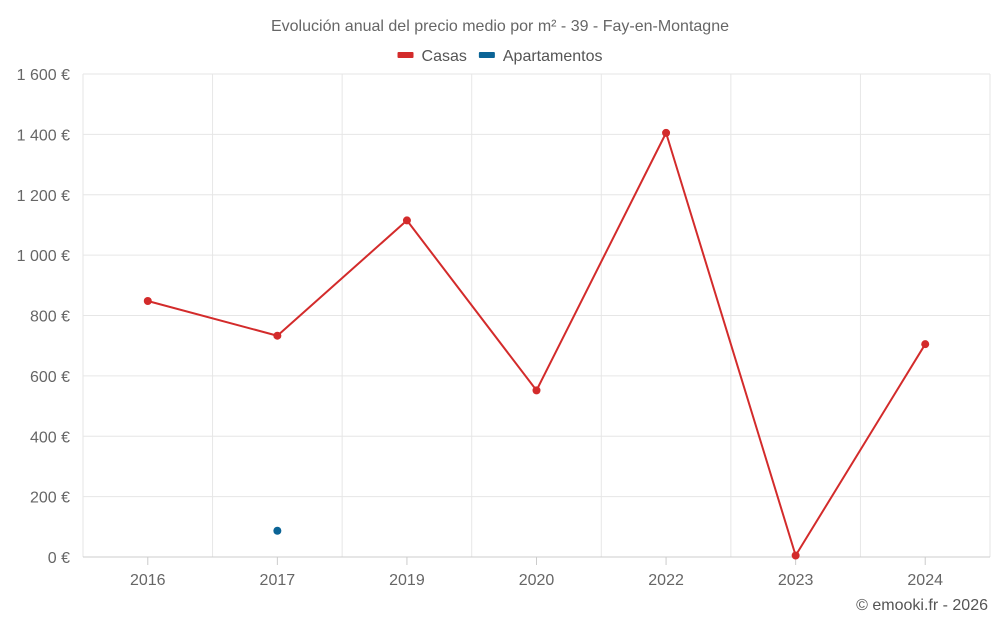 The height and width of the screenshot is (630, 1000). I want to click on y-tick-label: 600 €, so click(50, 377).